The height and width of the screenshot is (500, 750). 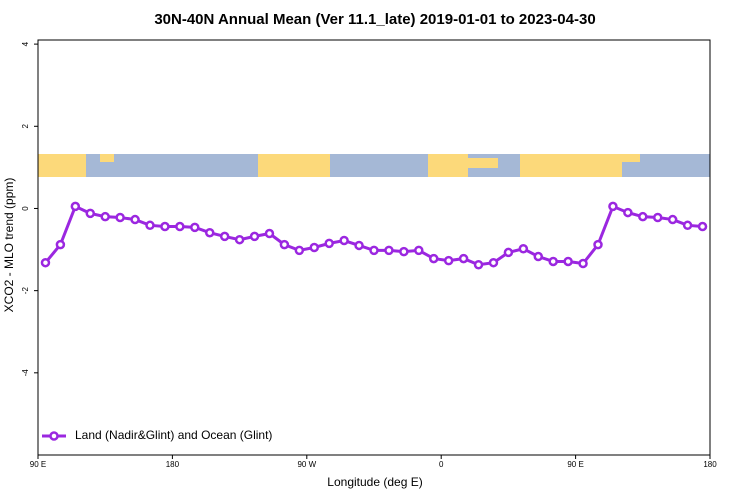 I want to click on x-tick-label: 0, so click(x=441, y=464).